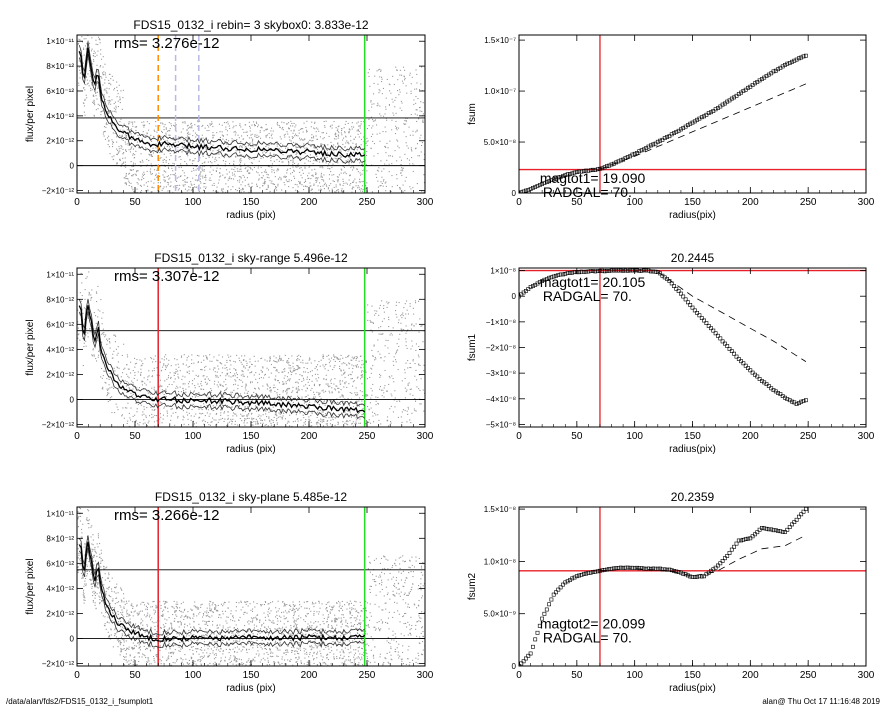 The width and height of the screenshot is (885, 708). I want to click on profile-envelope, so click(221, 108).